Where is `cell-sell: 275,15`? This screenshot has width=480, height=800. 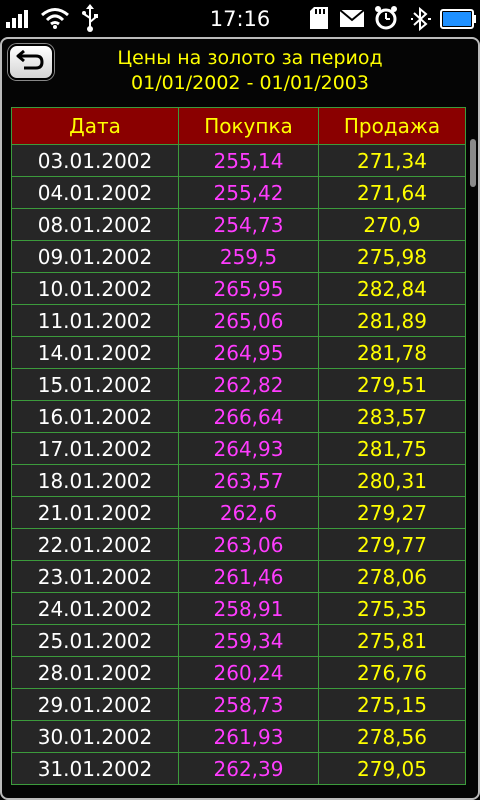
cell-sell: 275,15 is located at coordinates (392, 704).